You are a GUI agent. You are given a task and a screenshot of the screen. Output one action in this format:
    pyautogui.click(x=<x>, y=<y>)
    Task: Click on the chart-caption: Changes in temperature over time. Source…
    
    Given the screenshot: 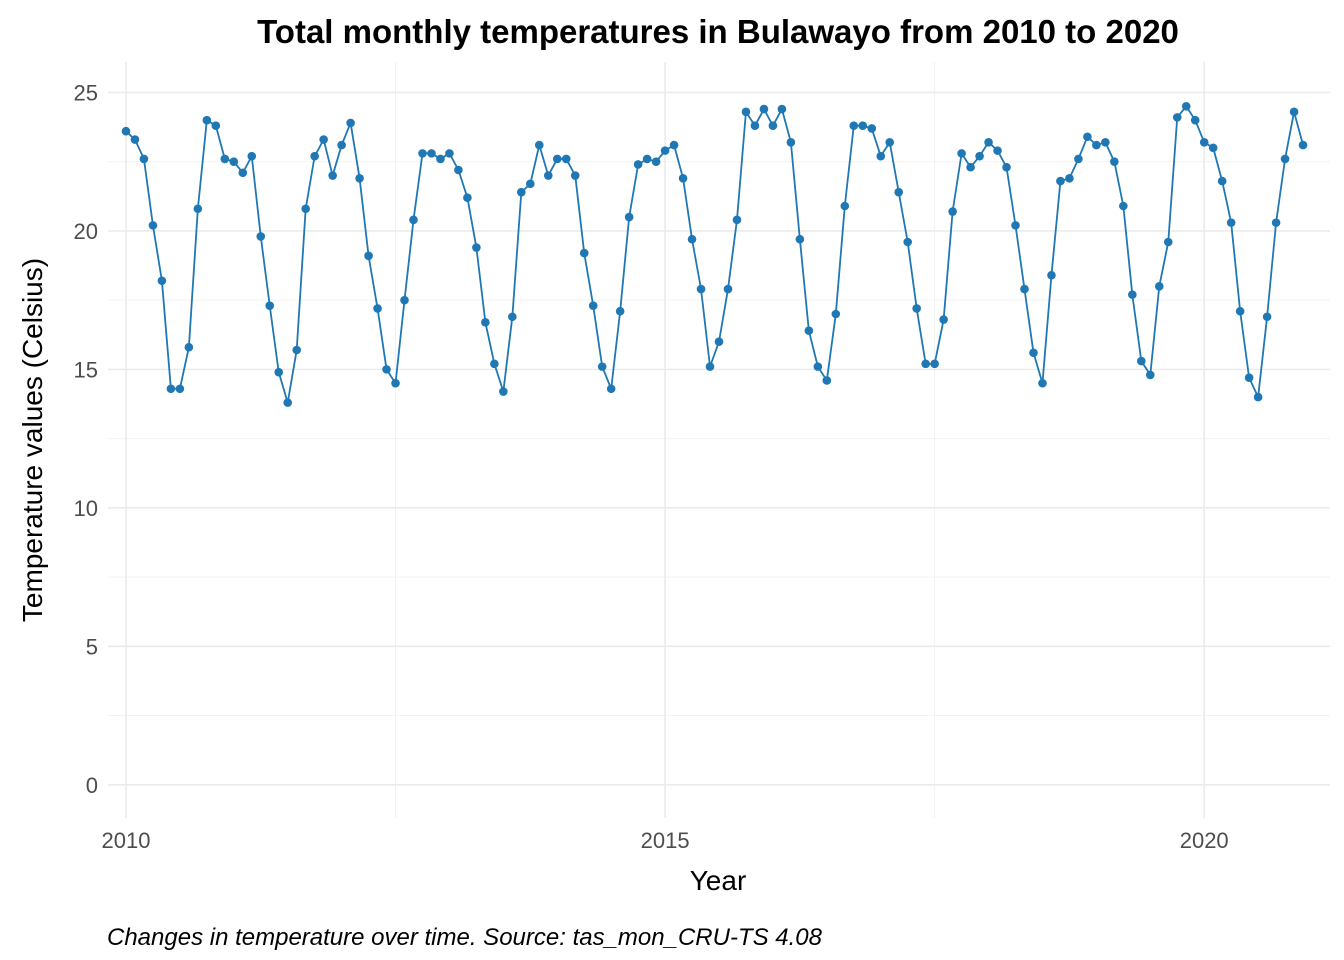 What is the action you would take?
    pyautogui.click(x=465, y=937)
    